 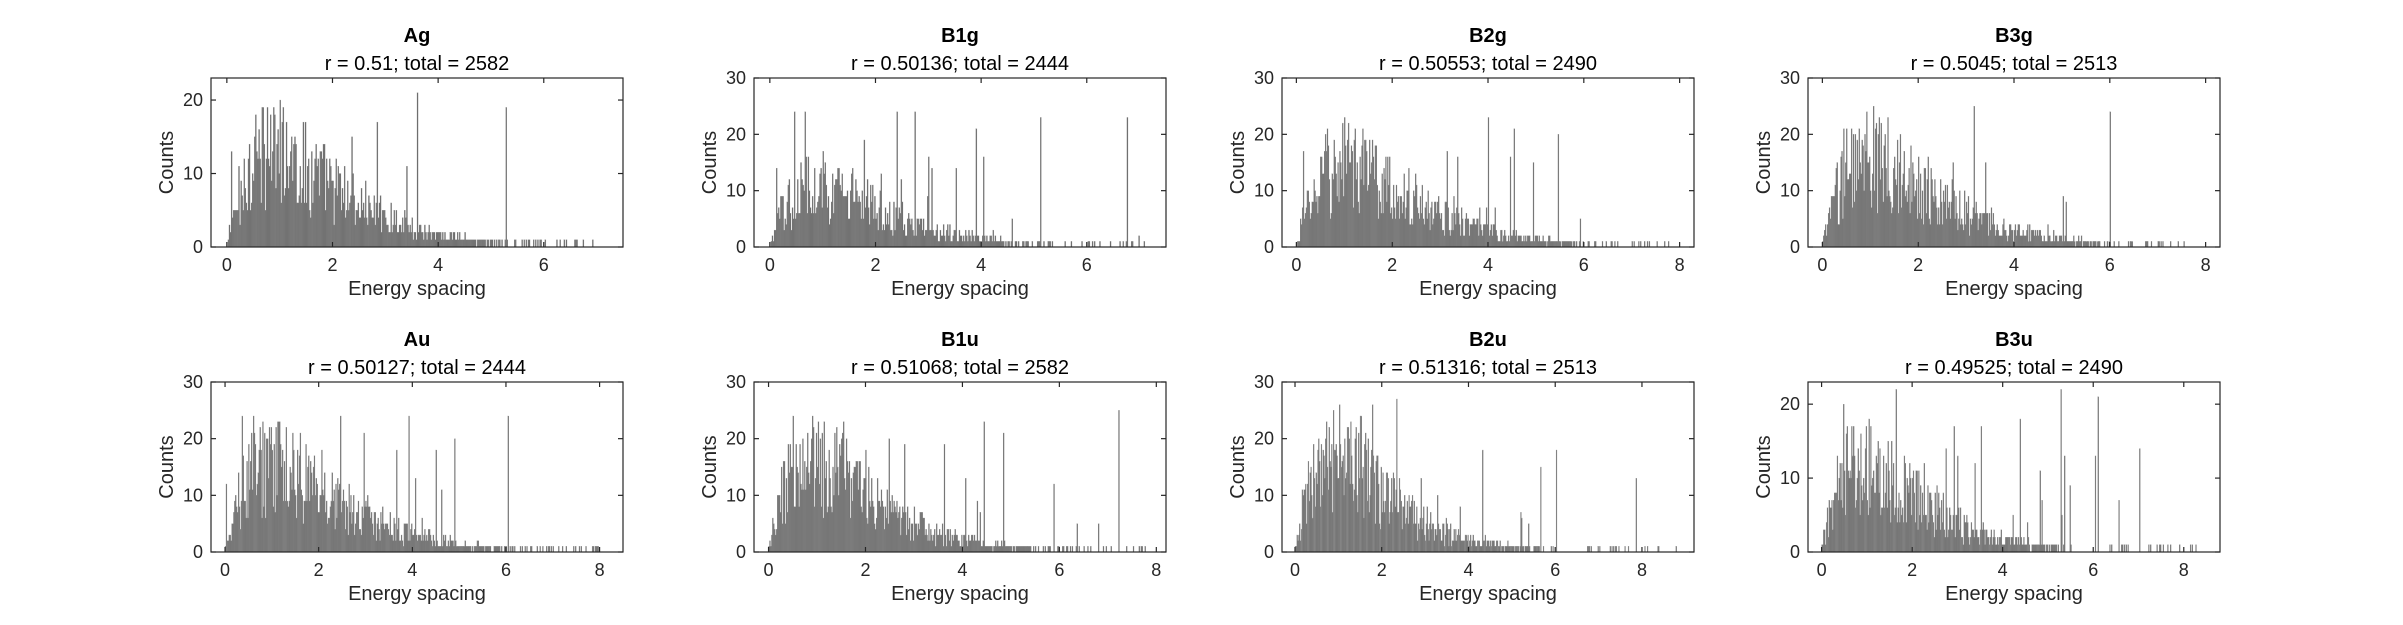 What do you see at coordinates (600, 570) in the screenshot?
I see `x-tick-label: 8` at bounding box center [600, 570].